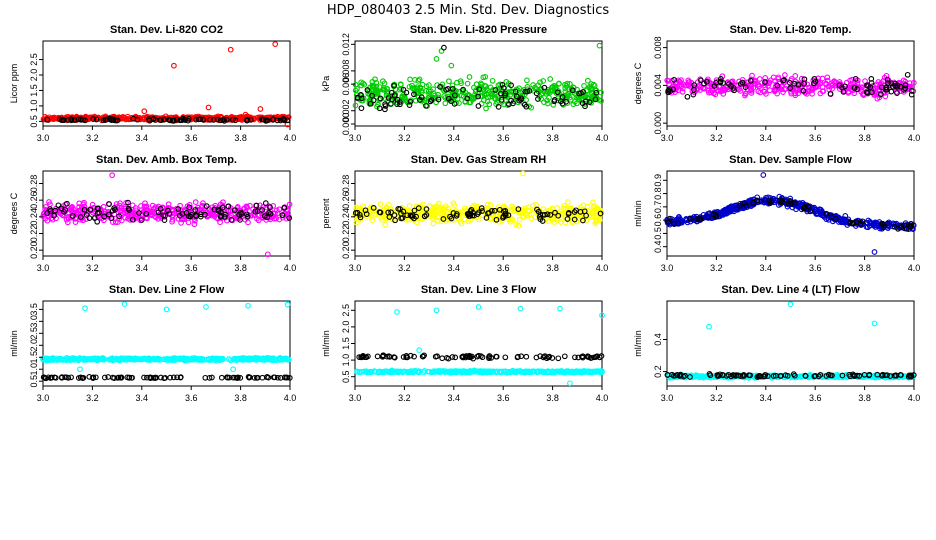 The width and height of the screenshot is (936, 540). I want to click on x-axis: 3.0 3.2 3.4 3.6 3.8 4.0, so click(166, 134).